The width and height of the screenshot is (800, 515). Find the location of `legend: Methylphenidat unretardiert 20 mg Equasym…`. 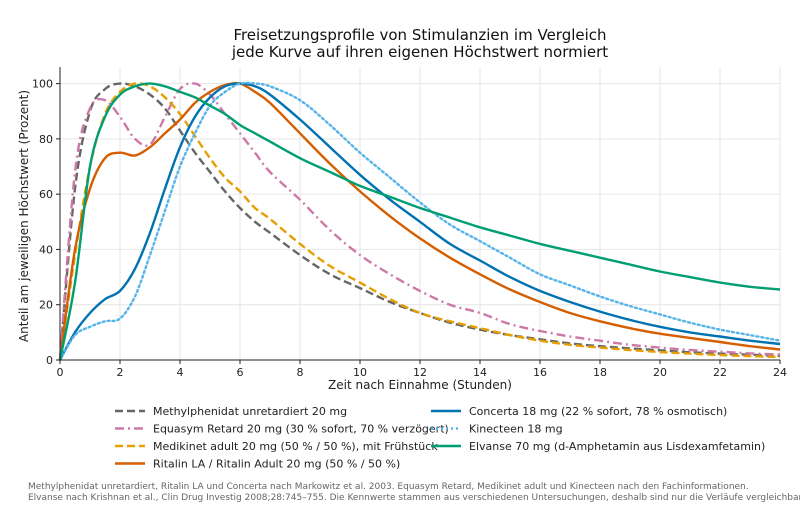

legend: Methylphenidat unretardiert 20 mg Equasym… is located at coordinates (440, 438).